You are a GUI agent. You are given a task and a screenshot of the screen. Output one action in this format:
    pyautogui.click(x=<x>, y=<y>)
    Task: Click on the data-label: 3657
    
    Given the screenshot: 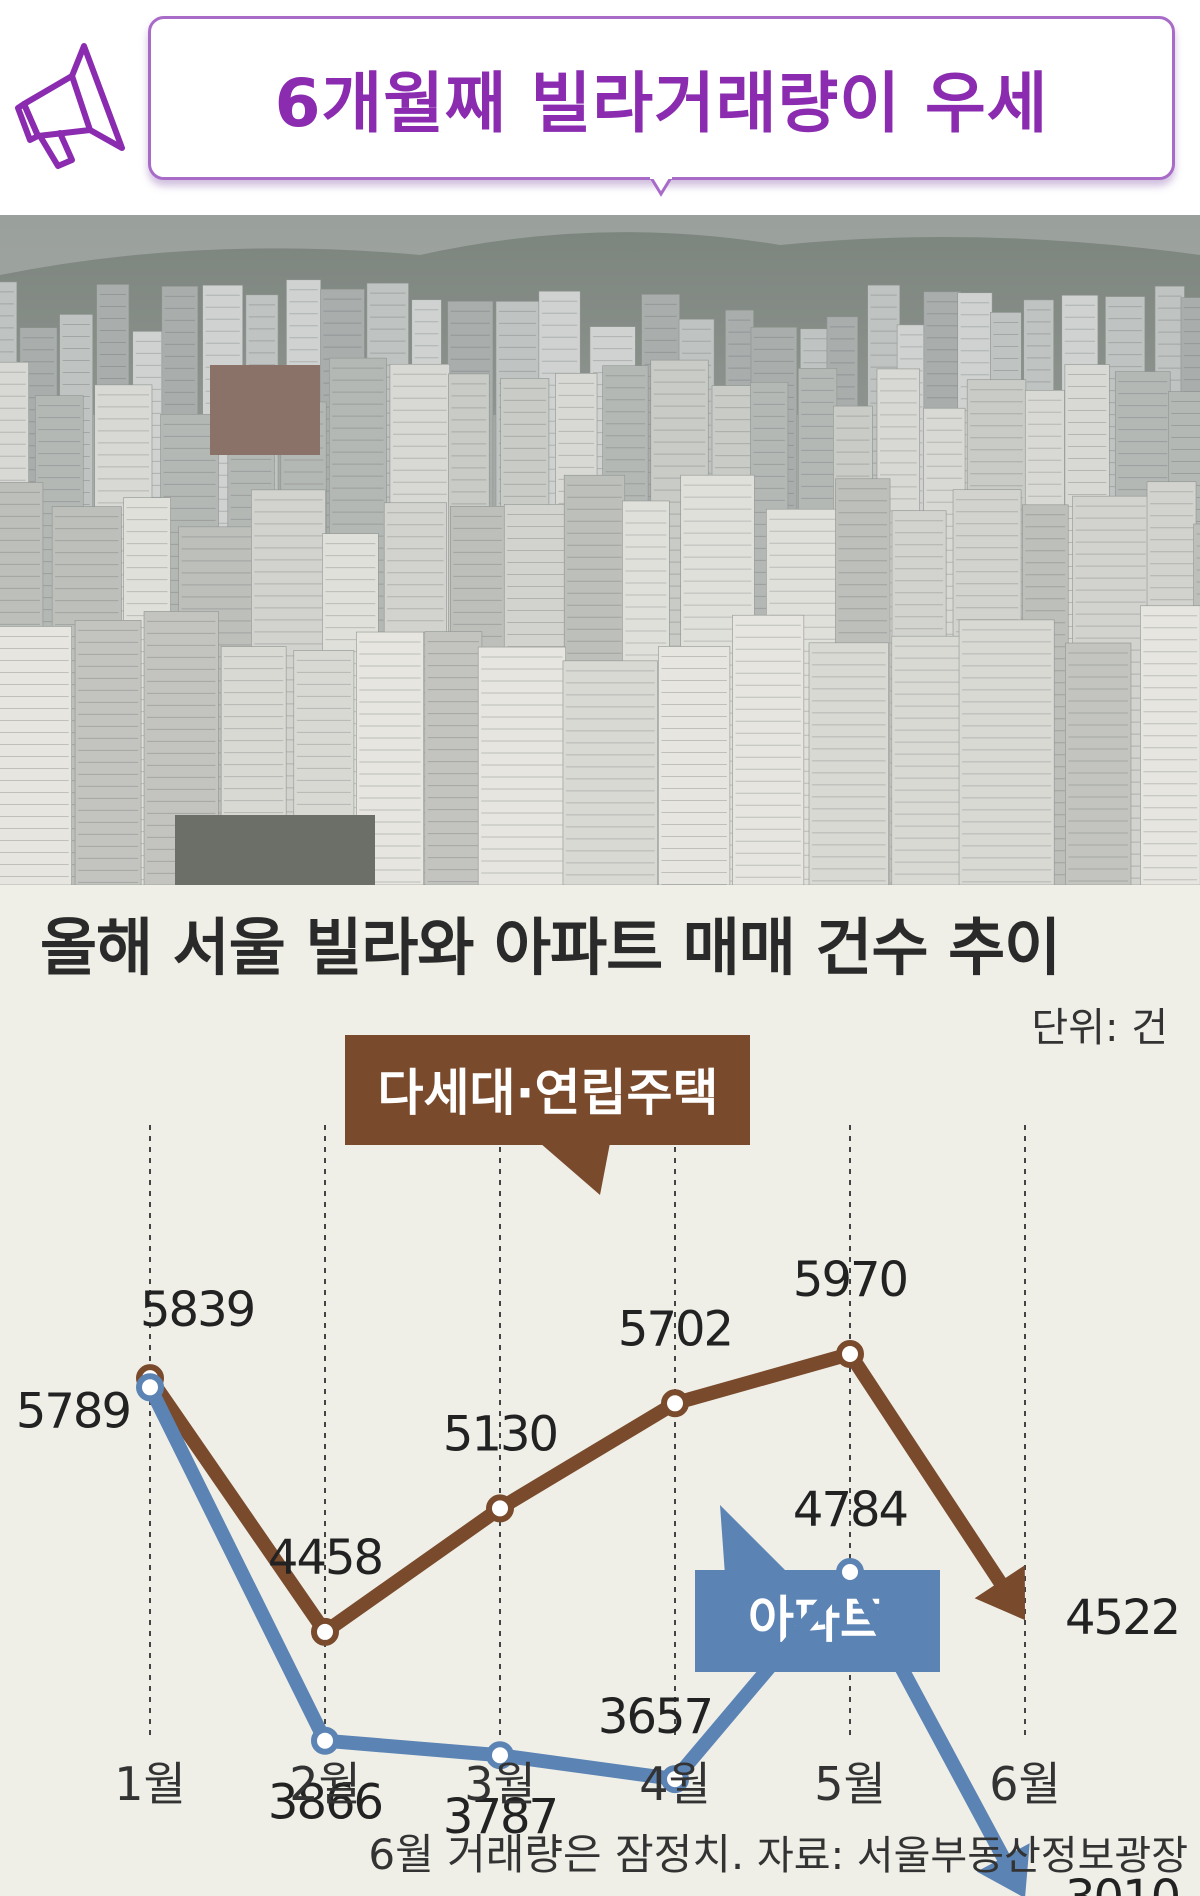 What is the action you would take?
    pyautogui.click(x=655, y=1717)
    